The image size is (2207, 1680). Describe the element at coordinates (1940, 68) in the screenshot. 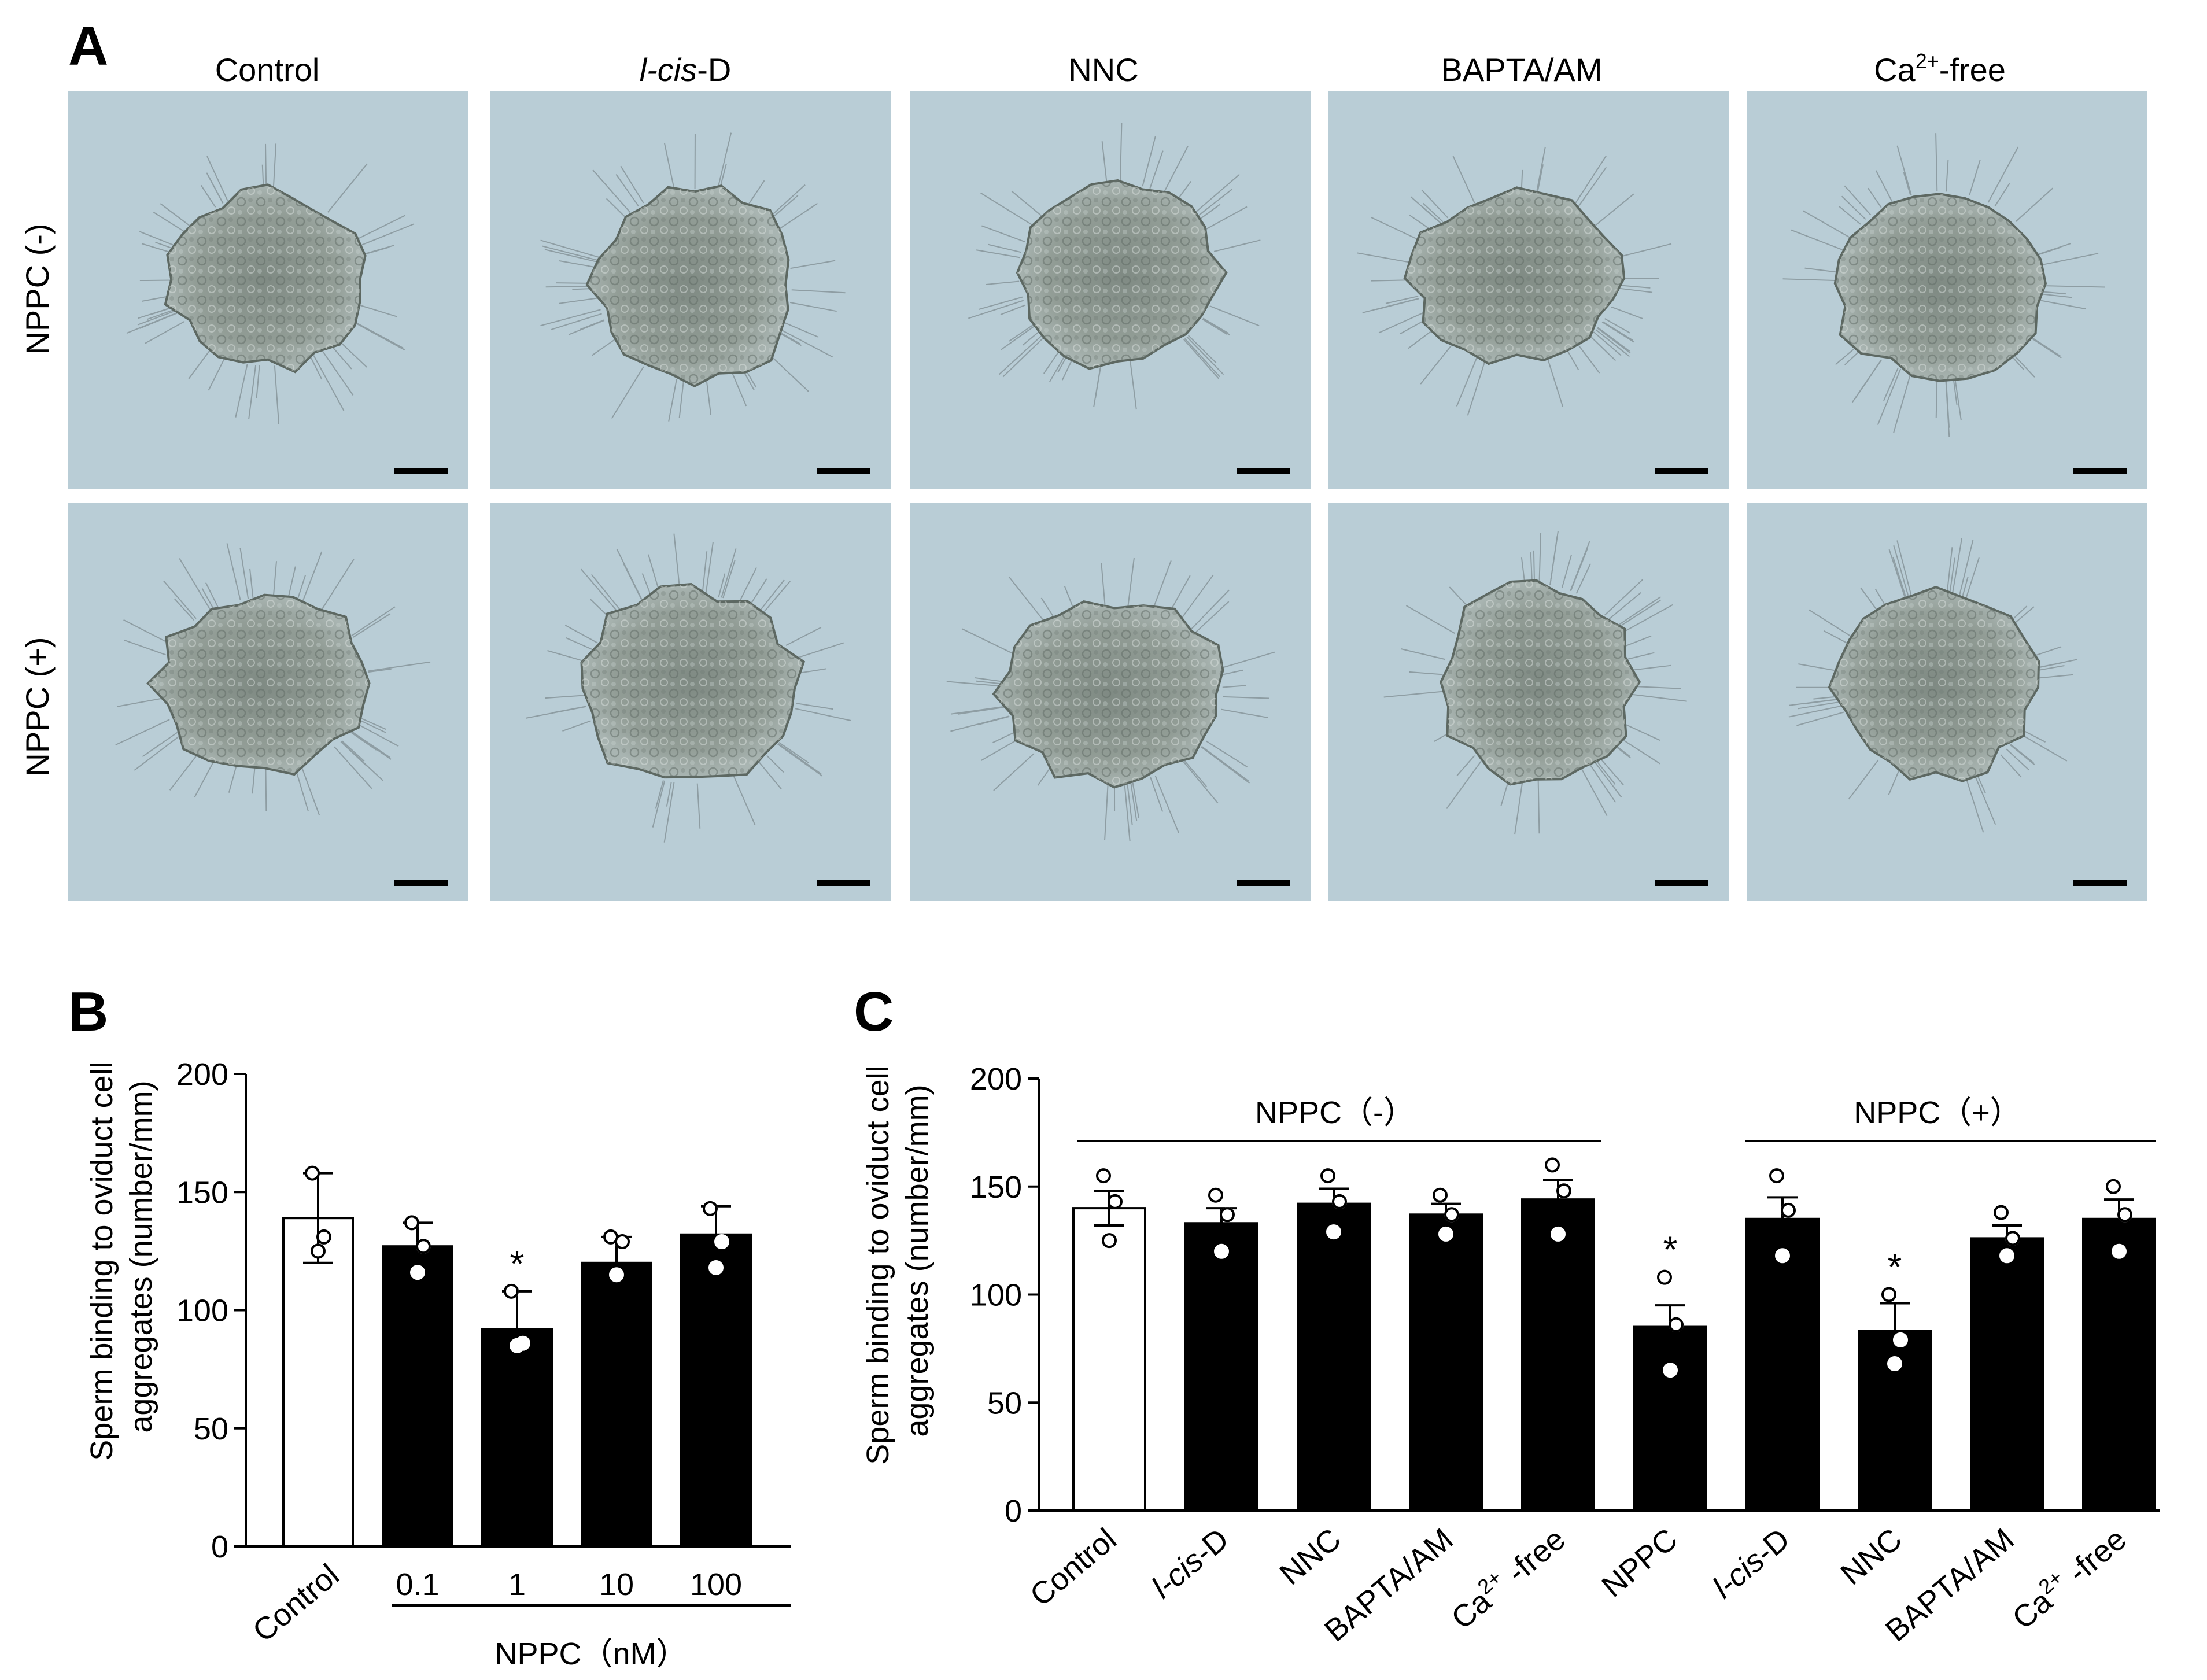

I see `column-title-ca-free: Ca2+-free` at that location.